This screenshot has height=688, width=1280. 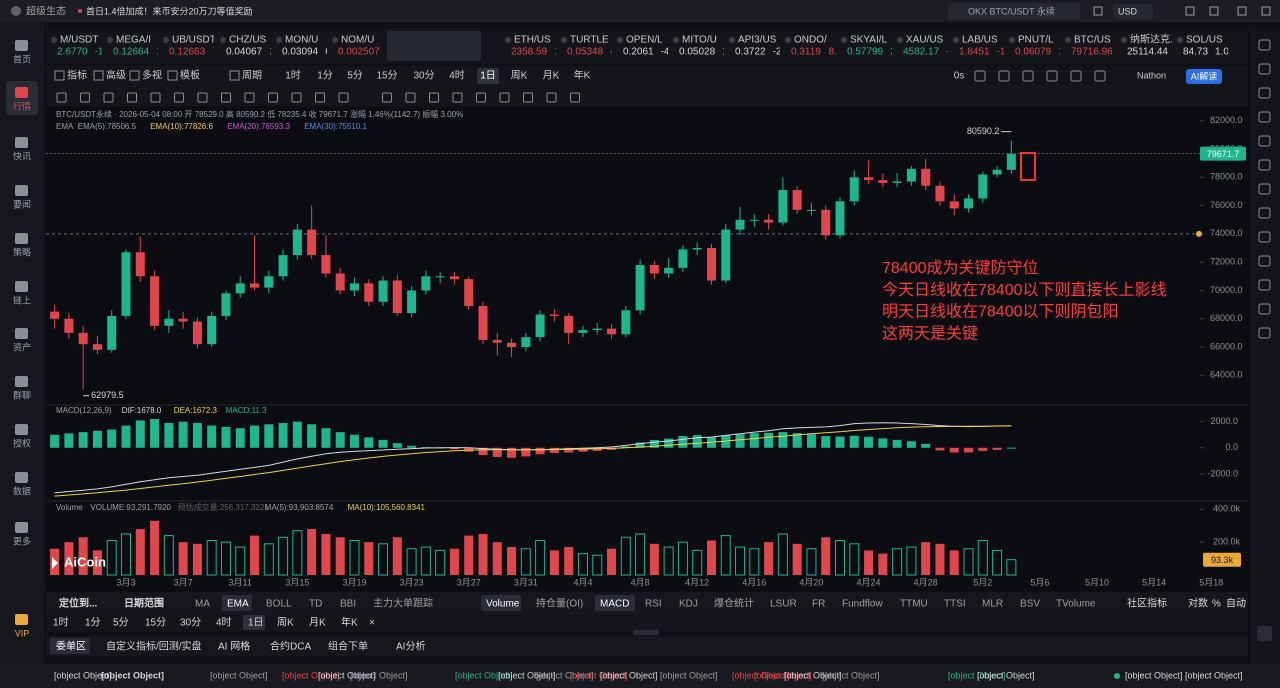 I want to click on ai-button-label: AI解读, so click(x=1204, y=75).